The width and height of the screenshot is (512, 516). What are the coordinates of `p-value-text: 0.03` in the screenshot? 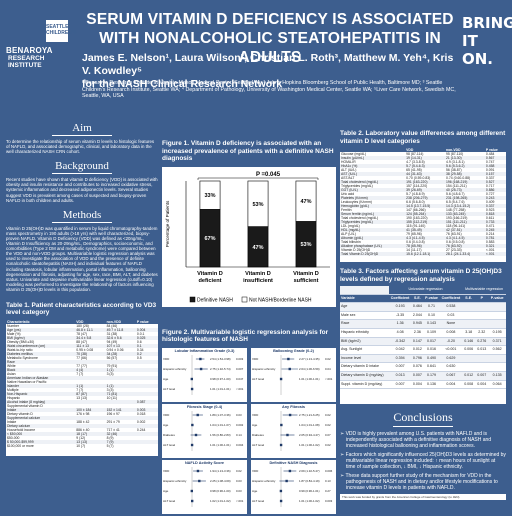 It's located at (239, 415).